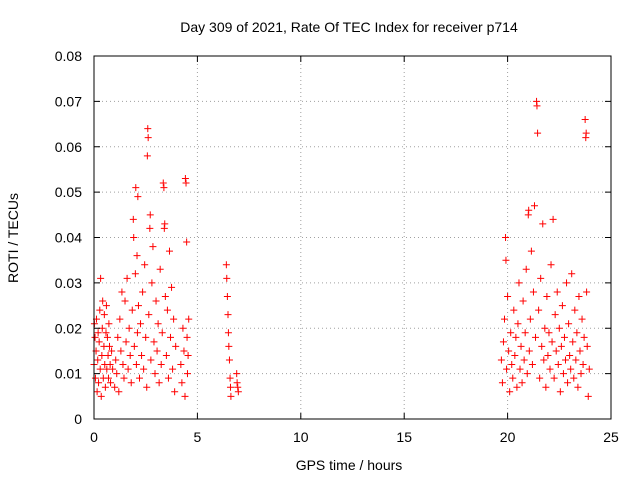  Describe the element at coordinates (68, 328) in the screenshot. I see `y-tick-label: 0.02` at that location.